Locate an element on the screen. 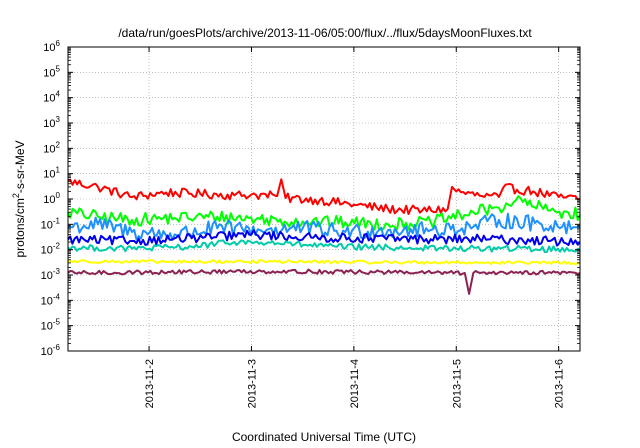 The image size is (640, 448). x-axis-label: Coordinated Universal Time (UTC) is located at coordinates (324, 437).